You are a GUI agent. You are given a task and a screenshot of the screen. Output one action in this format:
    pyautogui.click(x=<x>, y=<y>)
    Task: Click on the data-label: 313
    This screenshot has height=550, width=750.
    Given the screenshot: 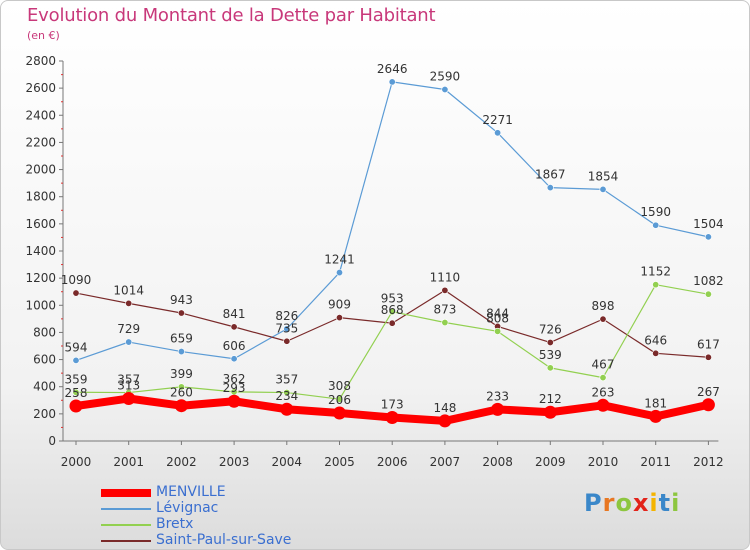 What is the action you would take?
    pyautogui.click(x=128, y=386)
    